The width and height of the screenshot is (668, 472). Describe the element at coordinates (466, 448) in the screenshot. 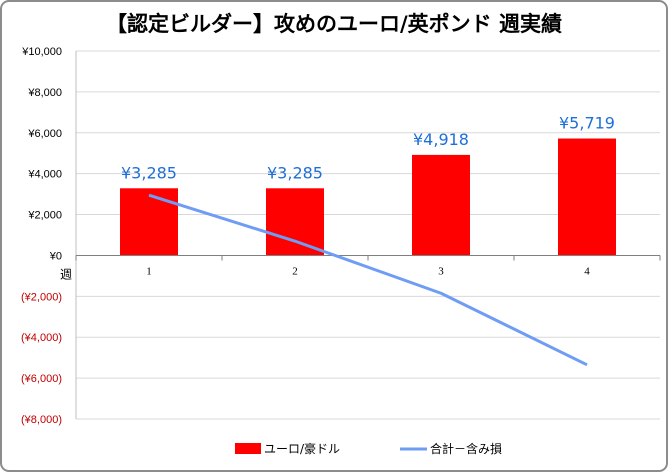

I see `legend-label-line: 合計－含み損` at that location.